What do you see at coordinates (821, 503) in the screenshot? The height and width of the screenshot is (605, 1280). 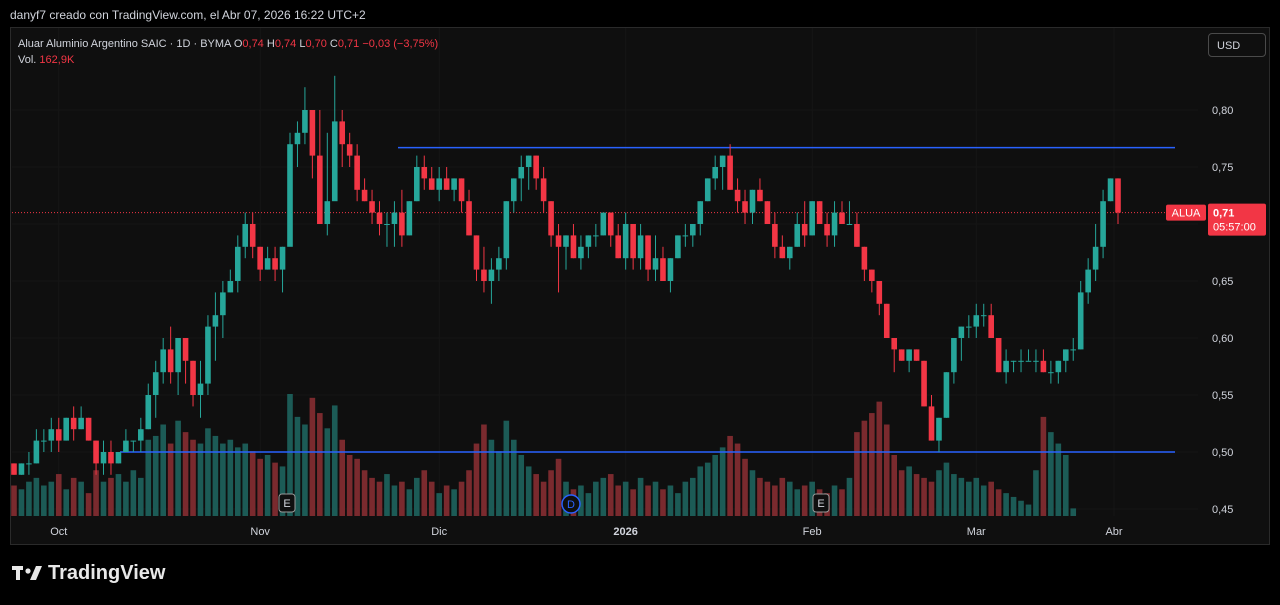 I see `earnings-marker: E` at bounding box center [821, 503].